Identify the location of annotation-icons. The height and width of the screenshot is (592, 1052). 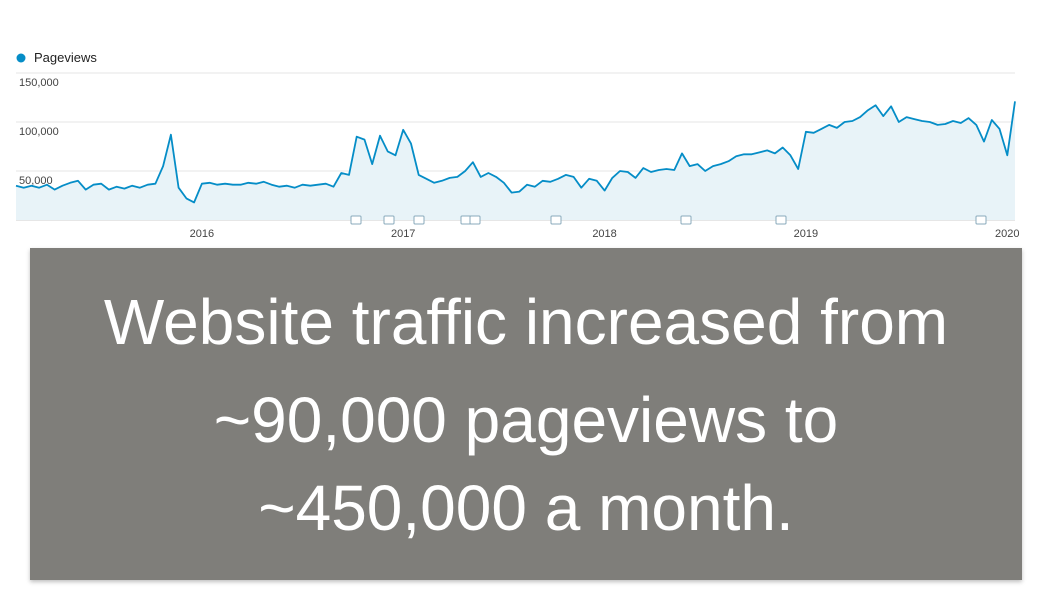
(668, 220).